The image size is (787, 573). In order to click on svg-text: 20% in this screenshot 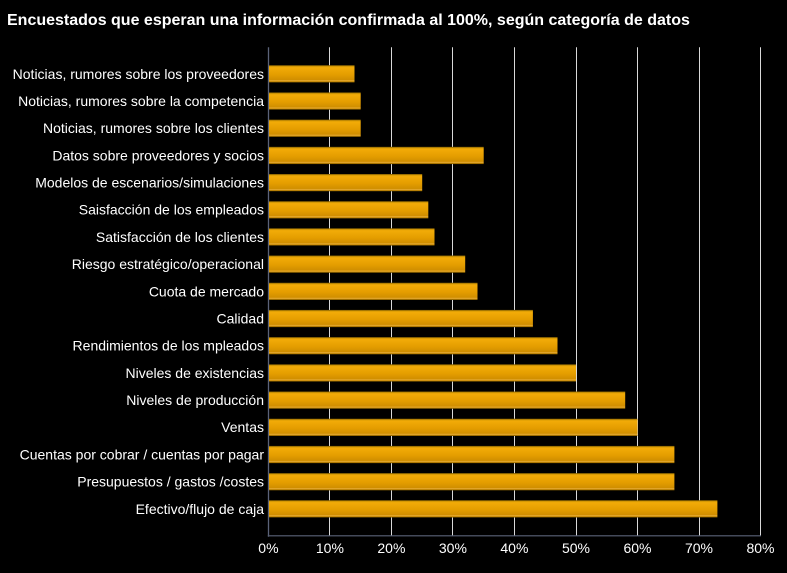, I will do `click(391, 548)`.